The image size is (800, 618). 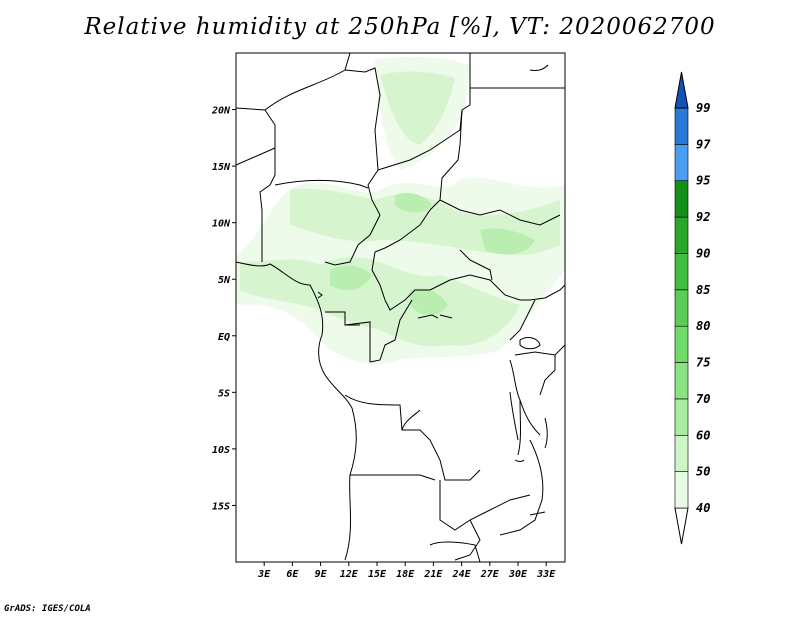 What do you see at coordinates (703, 399) in the screenshot?
I see `colorbar-level-label: 70` at bounding box center [703, 399].